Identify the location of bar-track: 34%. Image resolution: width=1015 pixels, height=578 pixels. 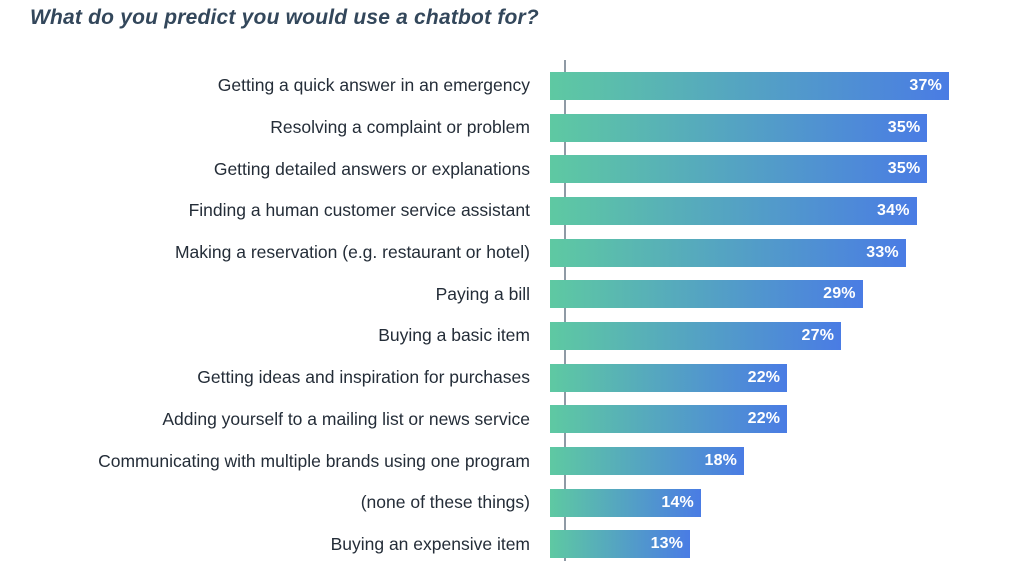
(733, 210).